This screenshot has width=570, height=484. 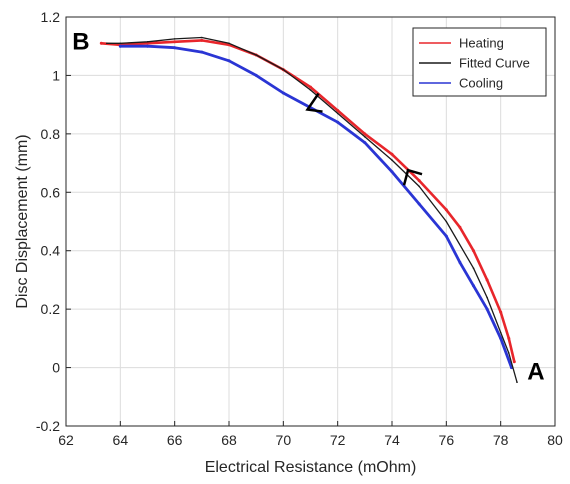 I want to click on legend-label-cooling: Cooling, so click(x=481, y=83).